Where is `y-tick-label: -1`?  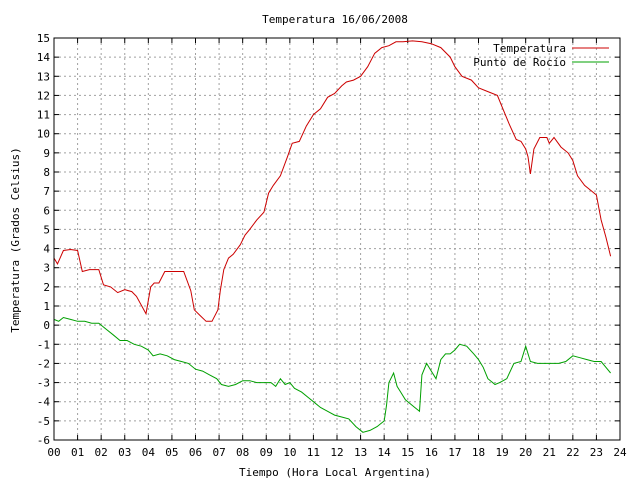 y-tick-label: -1 is located at coordinates (43, 344).